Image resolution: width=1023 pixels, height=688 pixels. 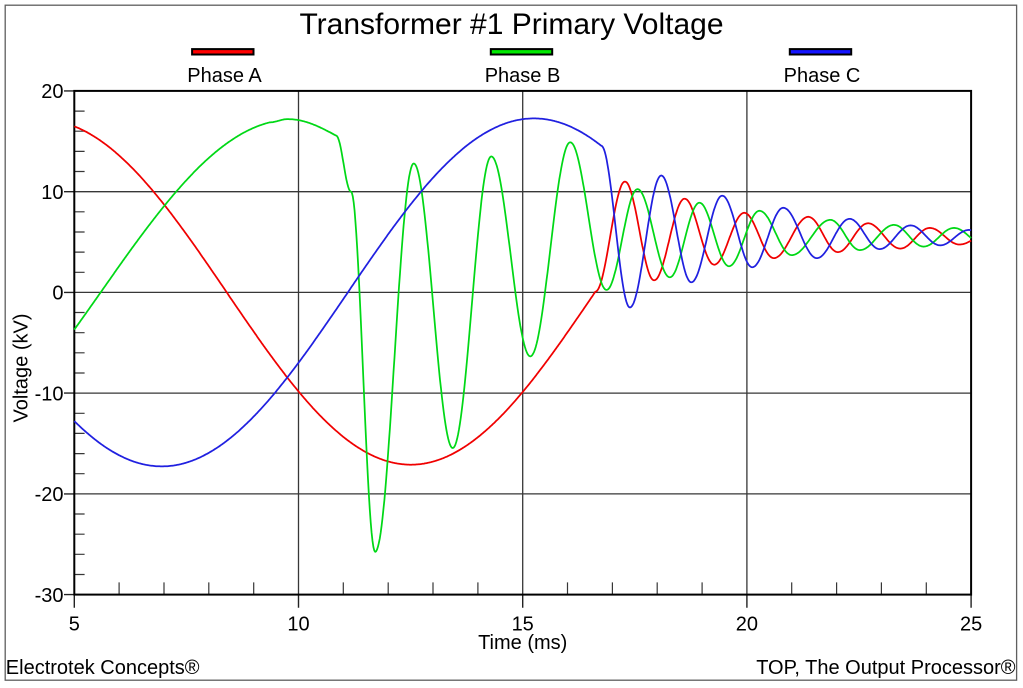 What do you see at coordinates (523, 625) in the screenshot?
I see `svg-text: 15` at bounding box center [523, 625].